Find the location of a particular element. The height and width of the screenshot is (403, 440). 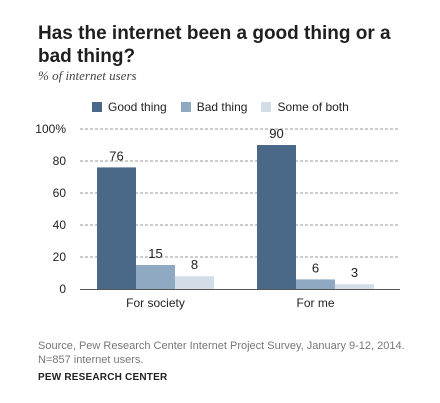

y-tick-label: 40 is located at coordinates (60, 225).